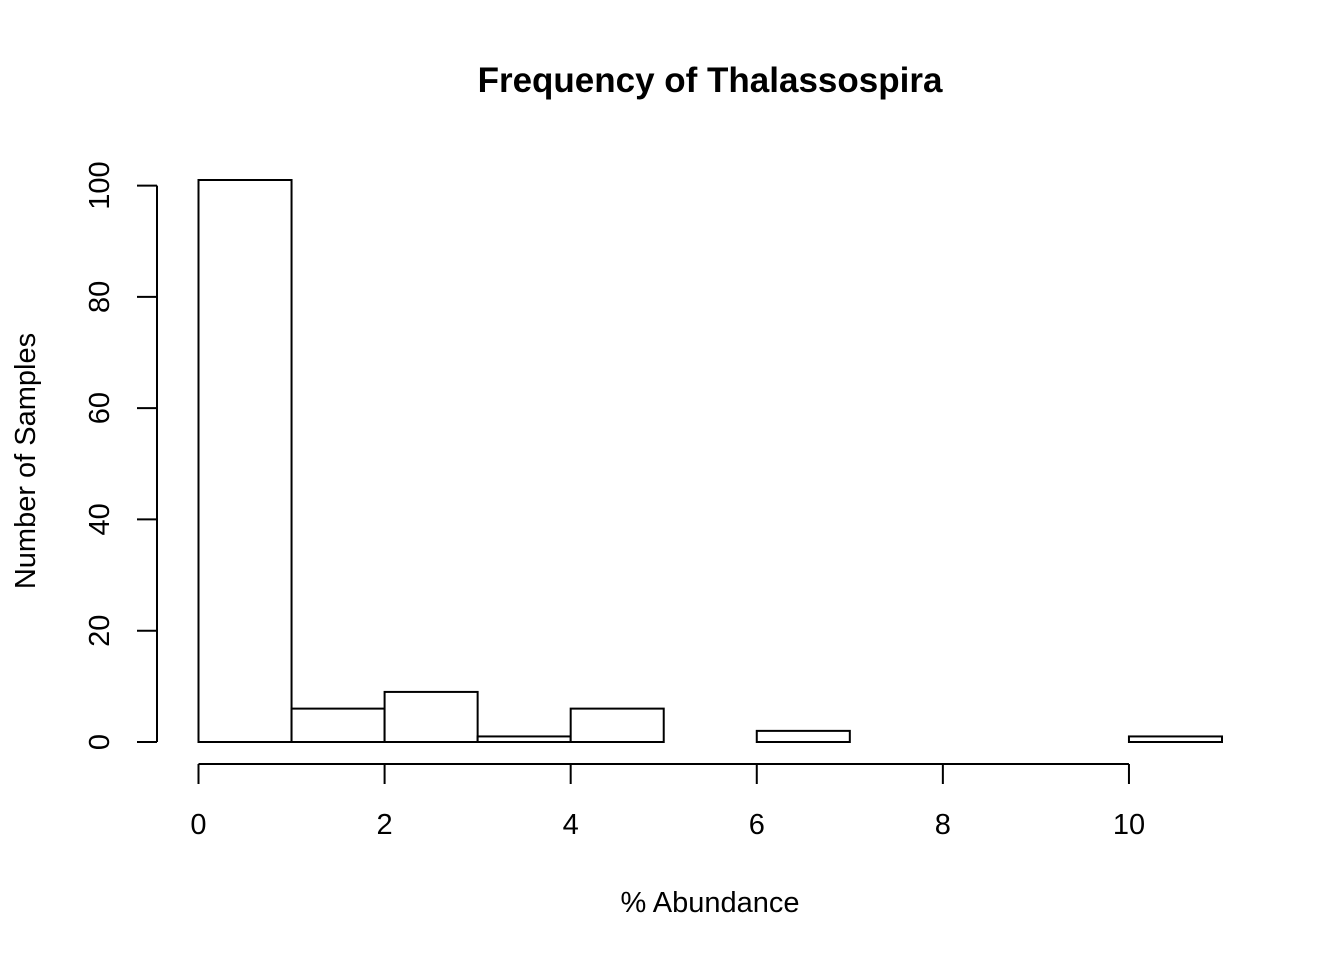  Describe the element at coordinates (121, 455) in the screenshot. I see `y-axis: 0 20 40 60 80 100` at that location.